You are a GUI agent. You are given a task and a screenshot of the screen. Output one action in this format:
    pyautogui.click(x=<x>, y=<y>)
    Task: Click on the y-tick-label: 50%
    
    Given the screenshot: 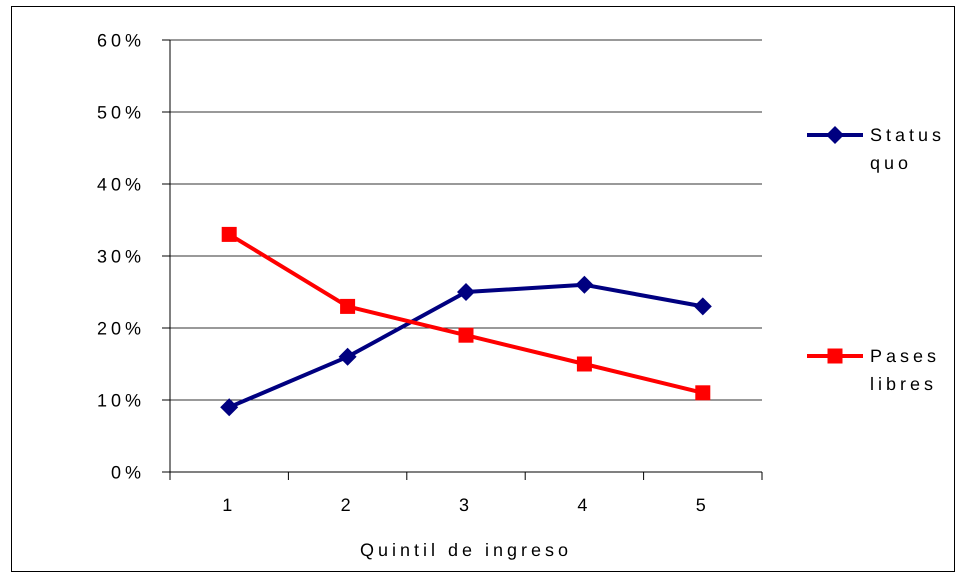 What is the action you would take?
    pyautogui.click(x=120, y=112)
    